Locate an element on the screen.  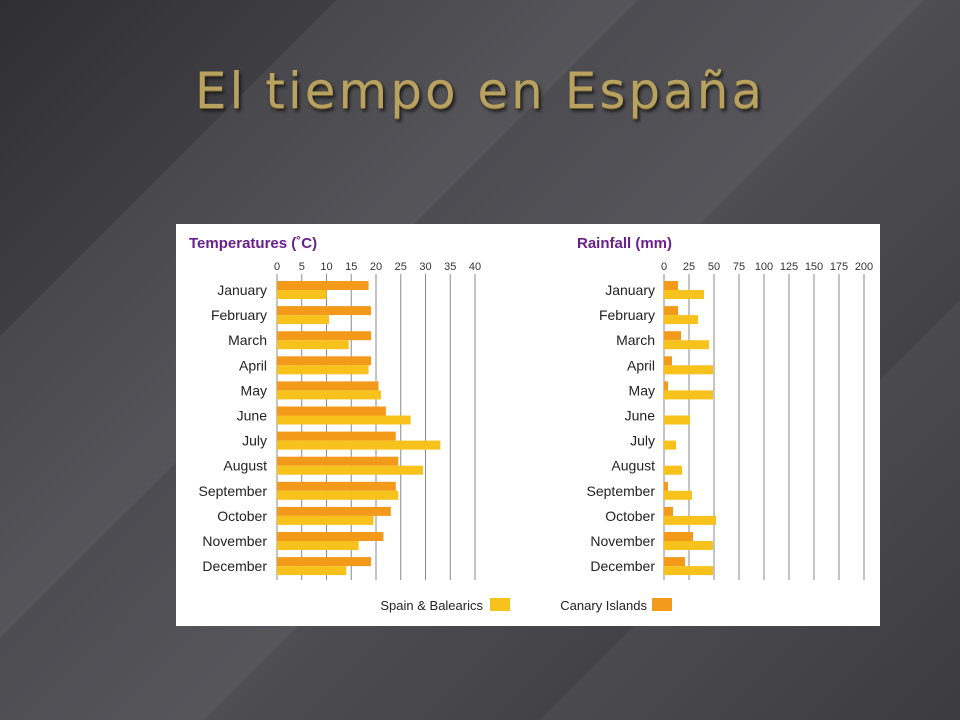
rainfall-category-label: October is located at coordinates (630, 516).